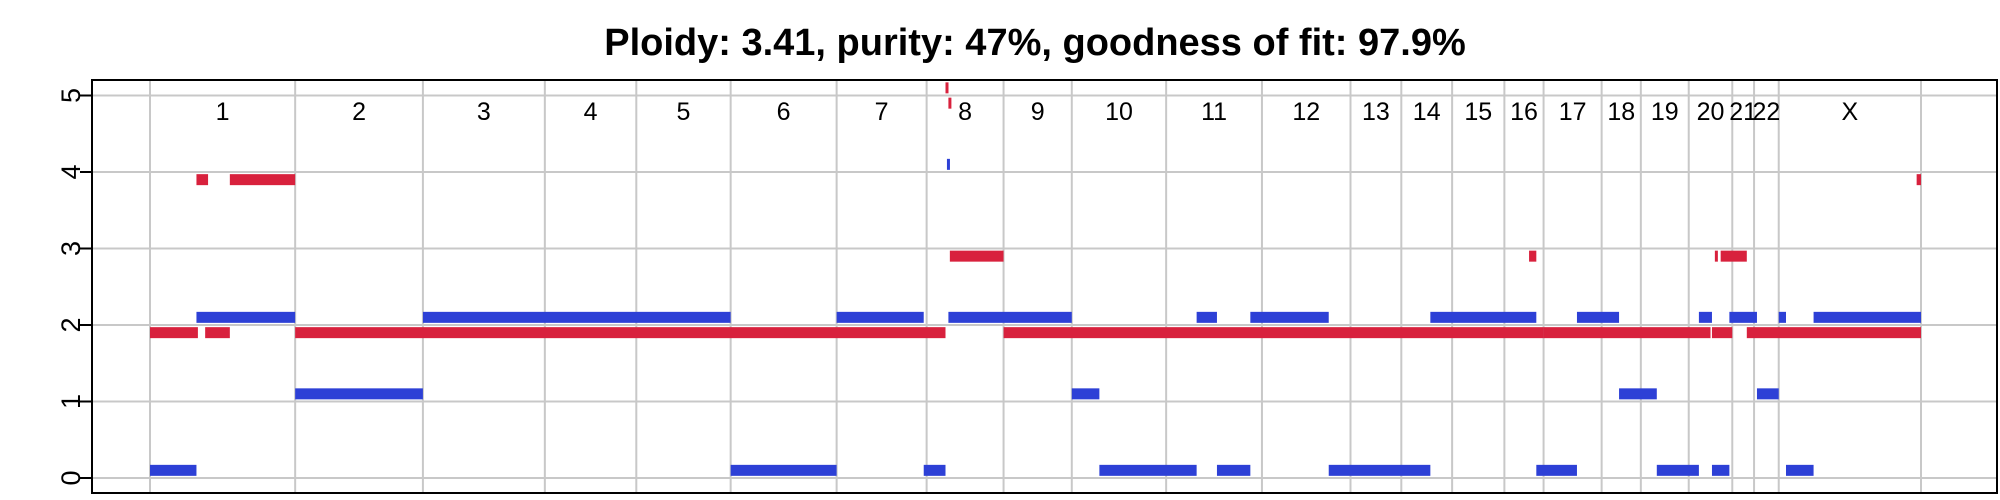 This screenshot has height=500, width=2000. What do you see at coordinates (1743, 112) in the screenshot?
I see `chromosome-label: 21` at bounding box center [1743, 112].